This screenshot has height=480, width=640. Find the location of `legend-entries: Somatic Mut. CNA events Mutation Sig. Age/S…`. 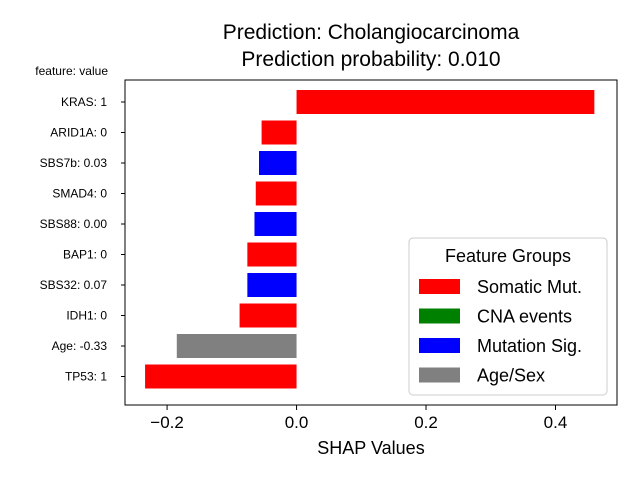

legend-entries: Somatic Mut. CNA events Mutation Sig. Age/S… is located at coordinates (500, 331).